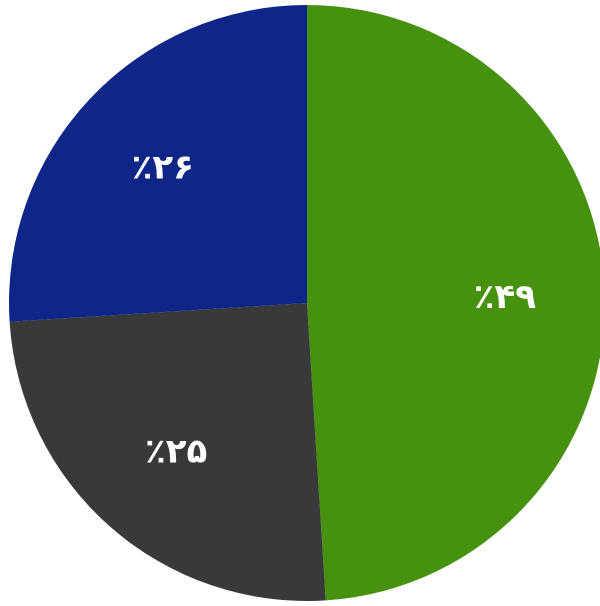  Describe the element at coordinates (505, 297) in the screenshot. I see `pie-slice-label-0: ٪۴۹` at that location.